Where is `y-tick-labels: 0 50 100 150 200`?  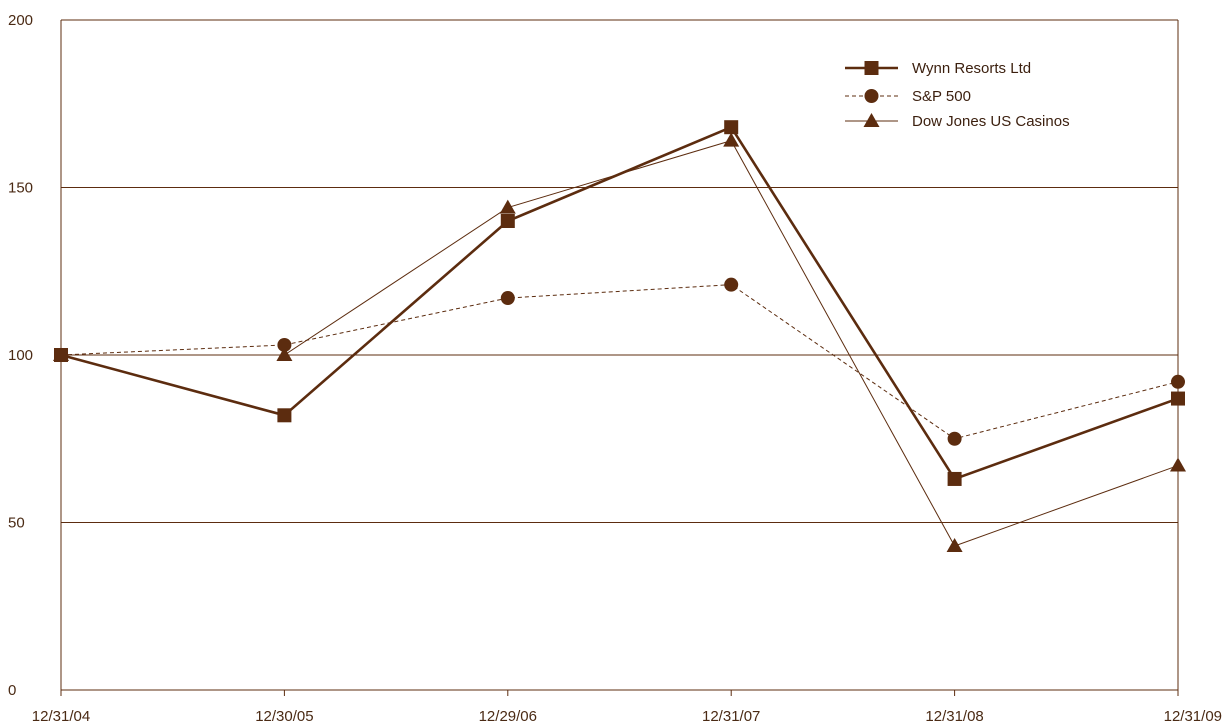
y-tick-labels: 0 50 100 150 200 is located at coordinates (20, 355).